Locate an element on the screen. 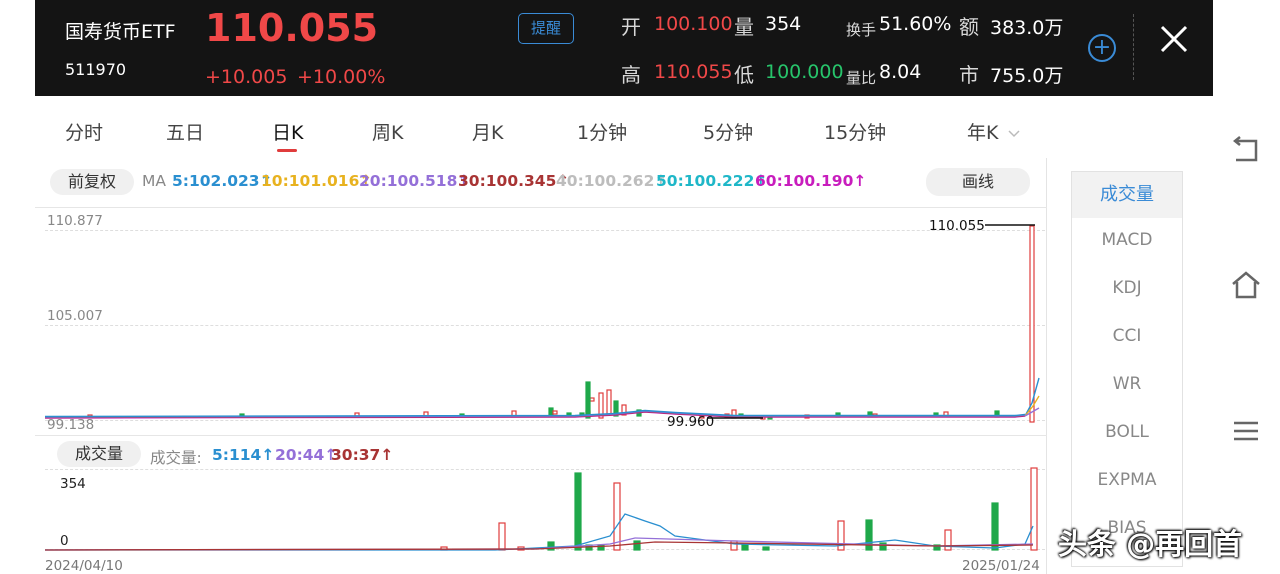  market-cap-label: 市 is located at coordinates (969, 75).